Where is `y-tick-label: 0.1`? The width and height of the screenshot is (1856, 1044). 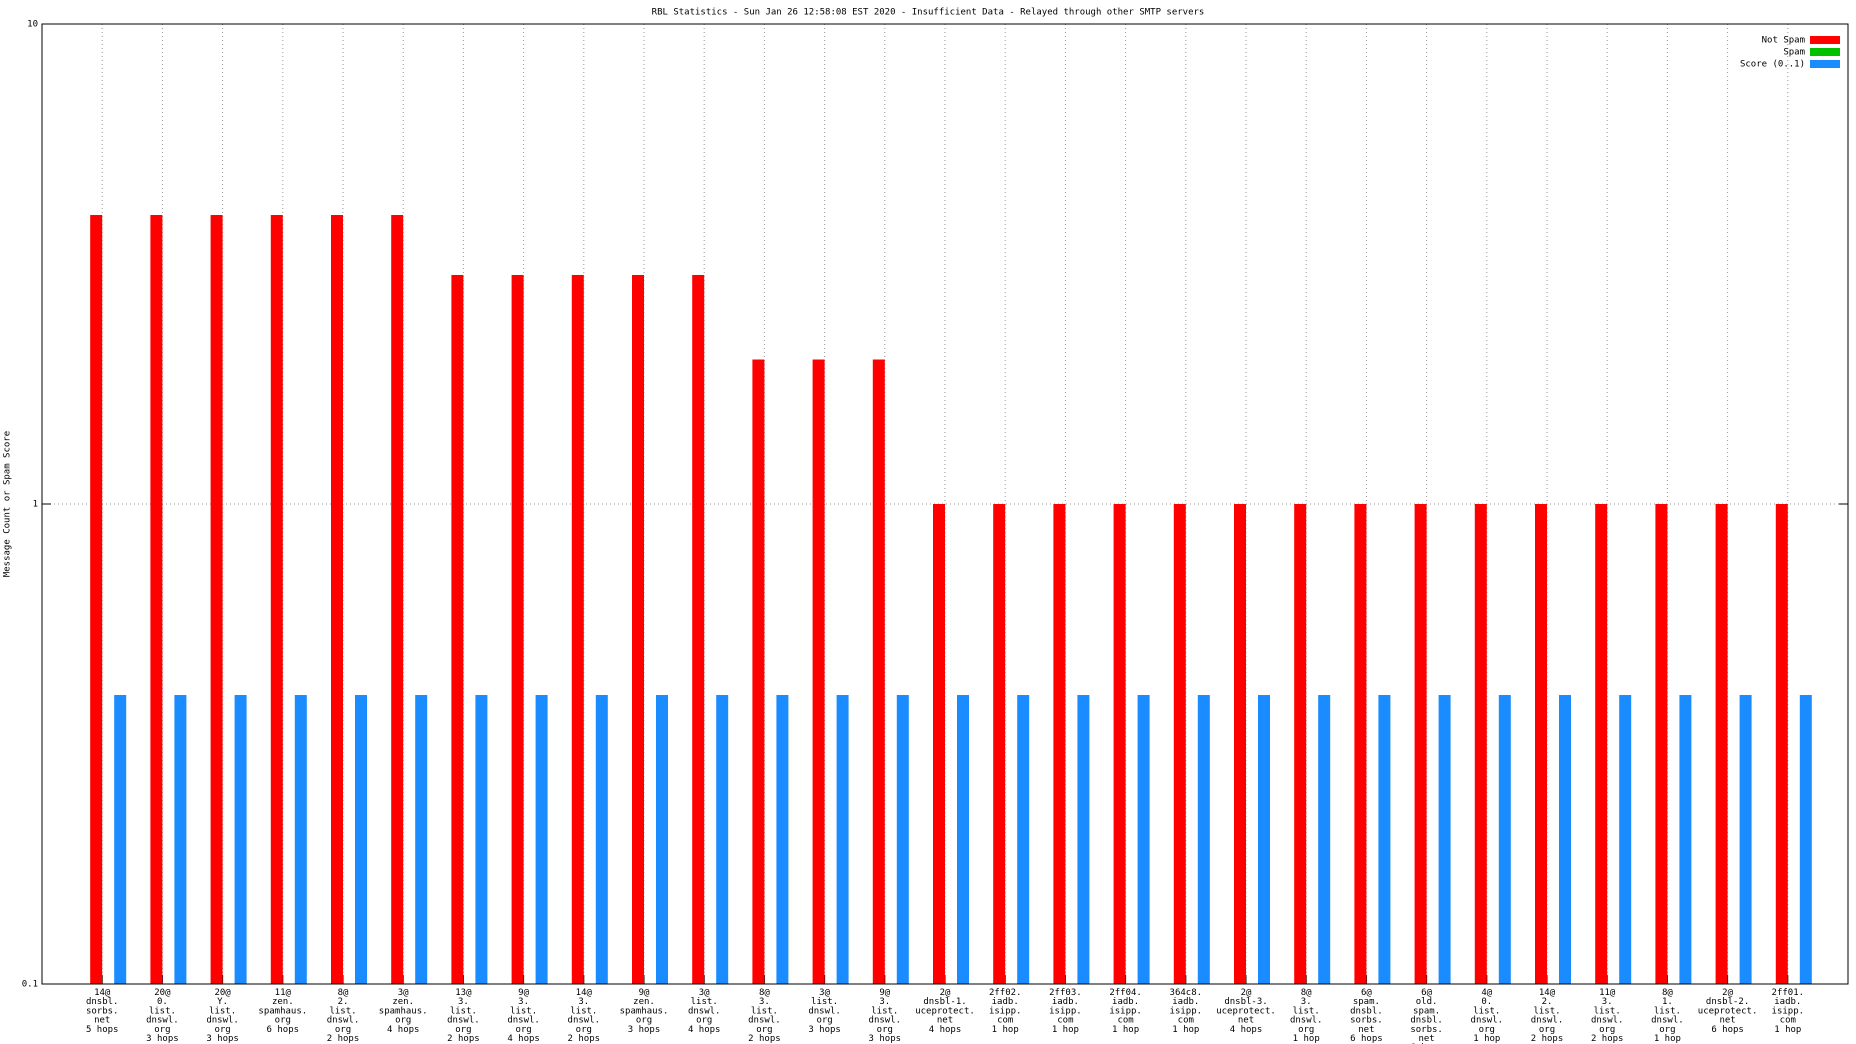
y-tick-label: 0.1 is located at coordinates (30, 985).